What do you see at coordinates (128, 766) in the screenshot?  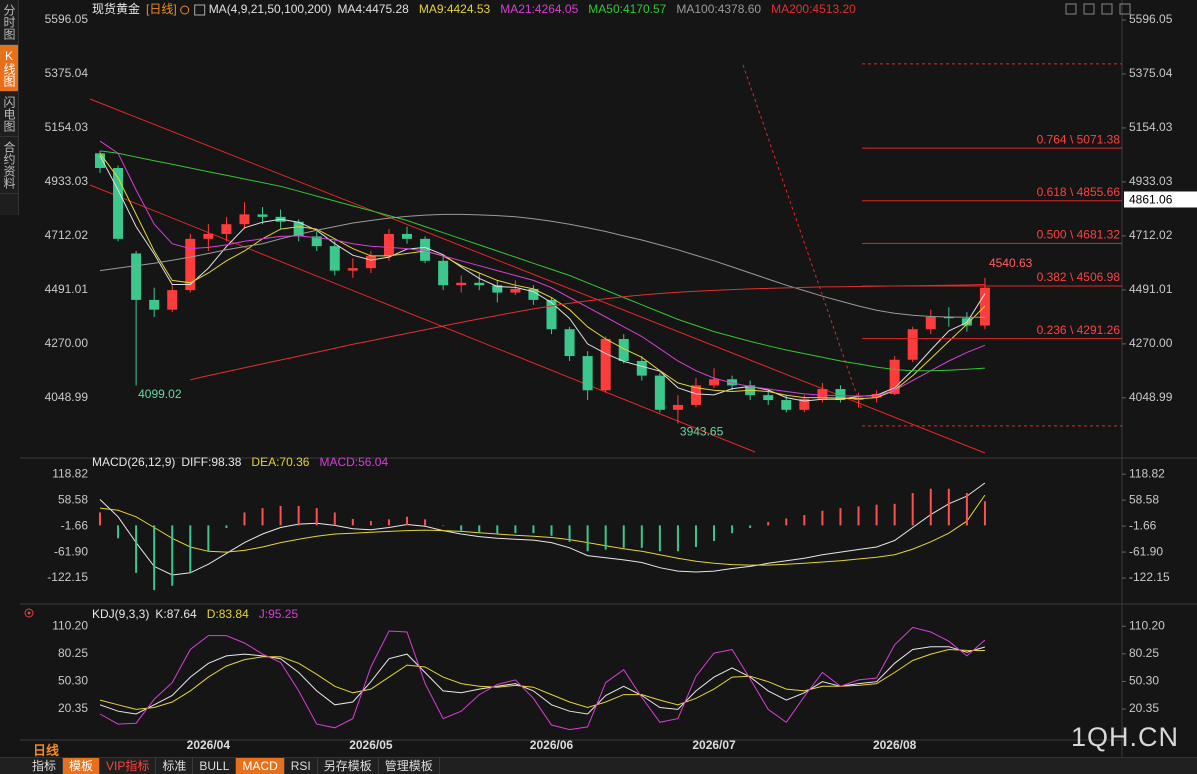 I see `footer-tab: VIP指标` at bounding box center [128, 766].